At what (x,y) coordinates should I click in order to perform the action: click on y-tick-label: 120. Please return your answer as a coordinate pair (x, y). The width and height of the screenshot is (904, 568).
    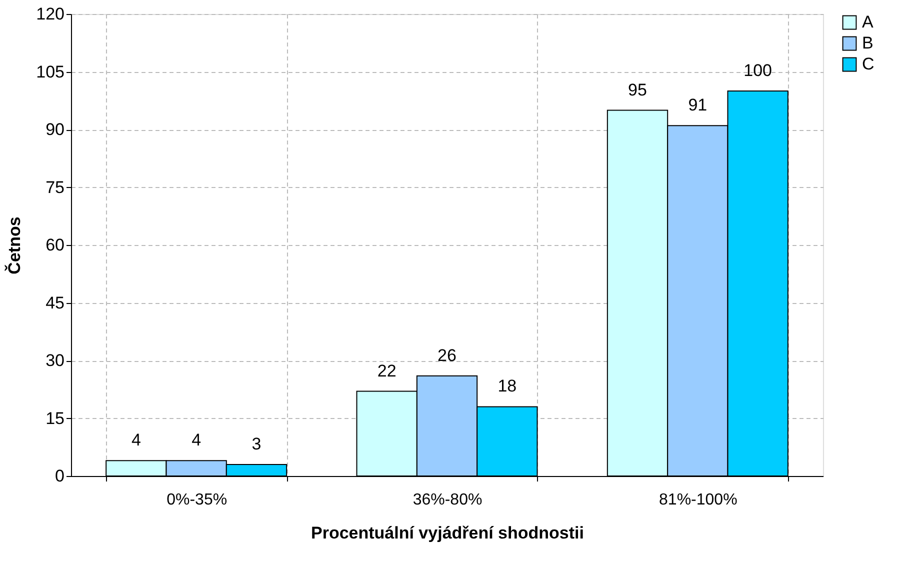
    Looking at the image, I should click on (50, 14).